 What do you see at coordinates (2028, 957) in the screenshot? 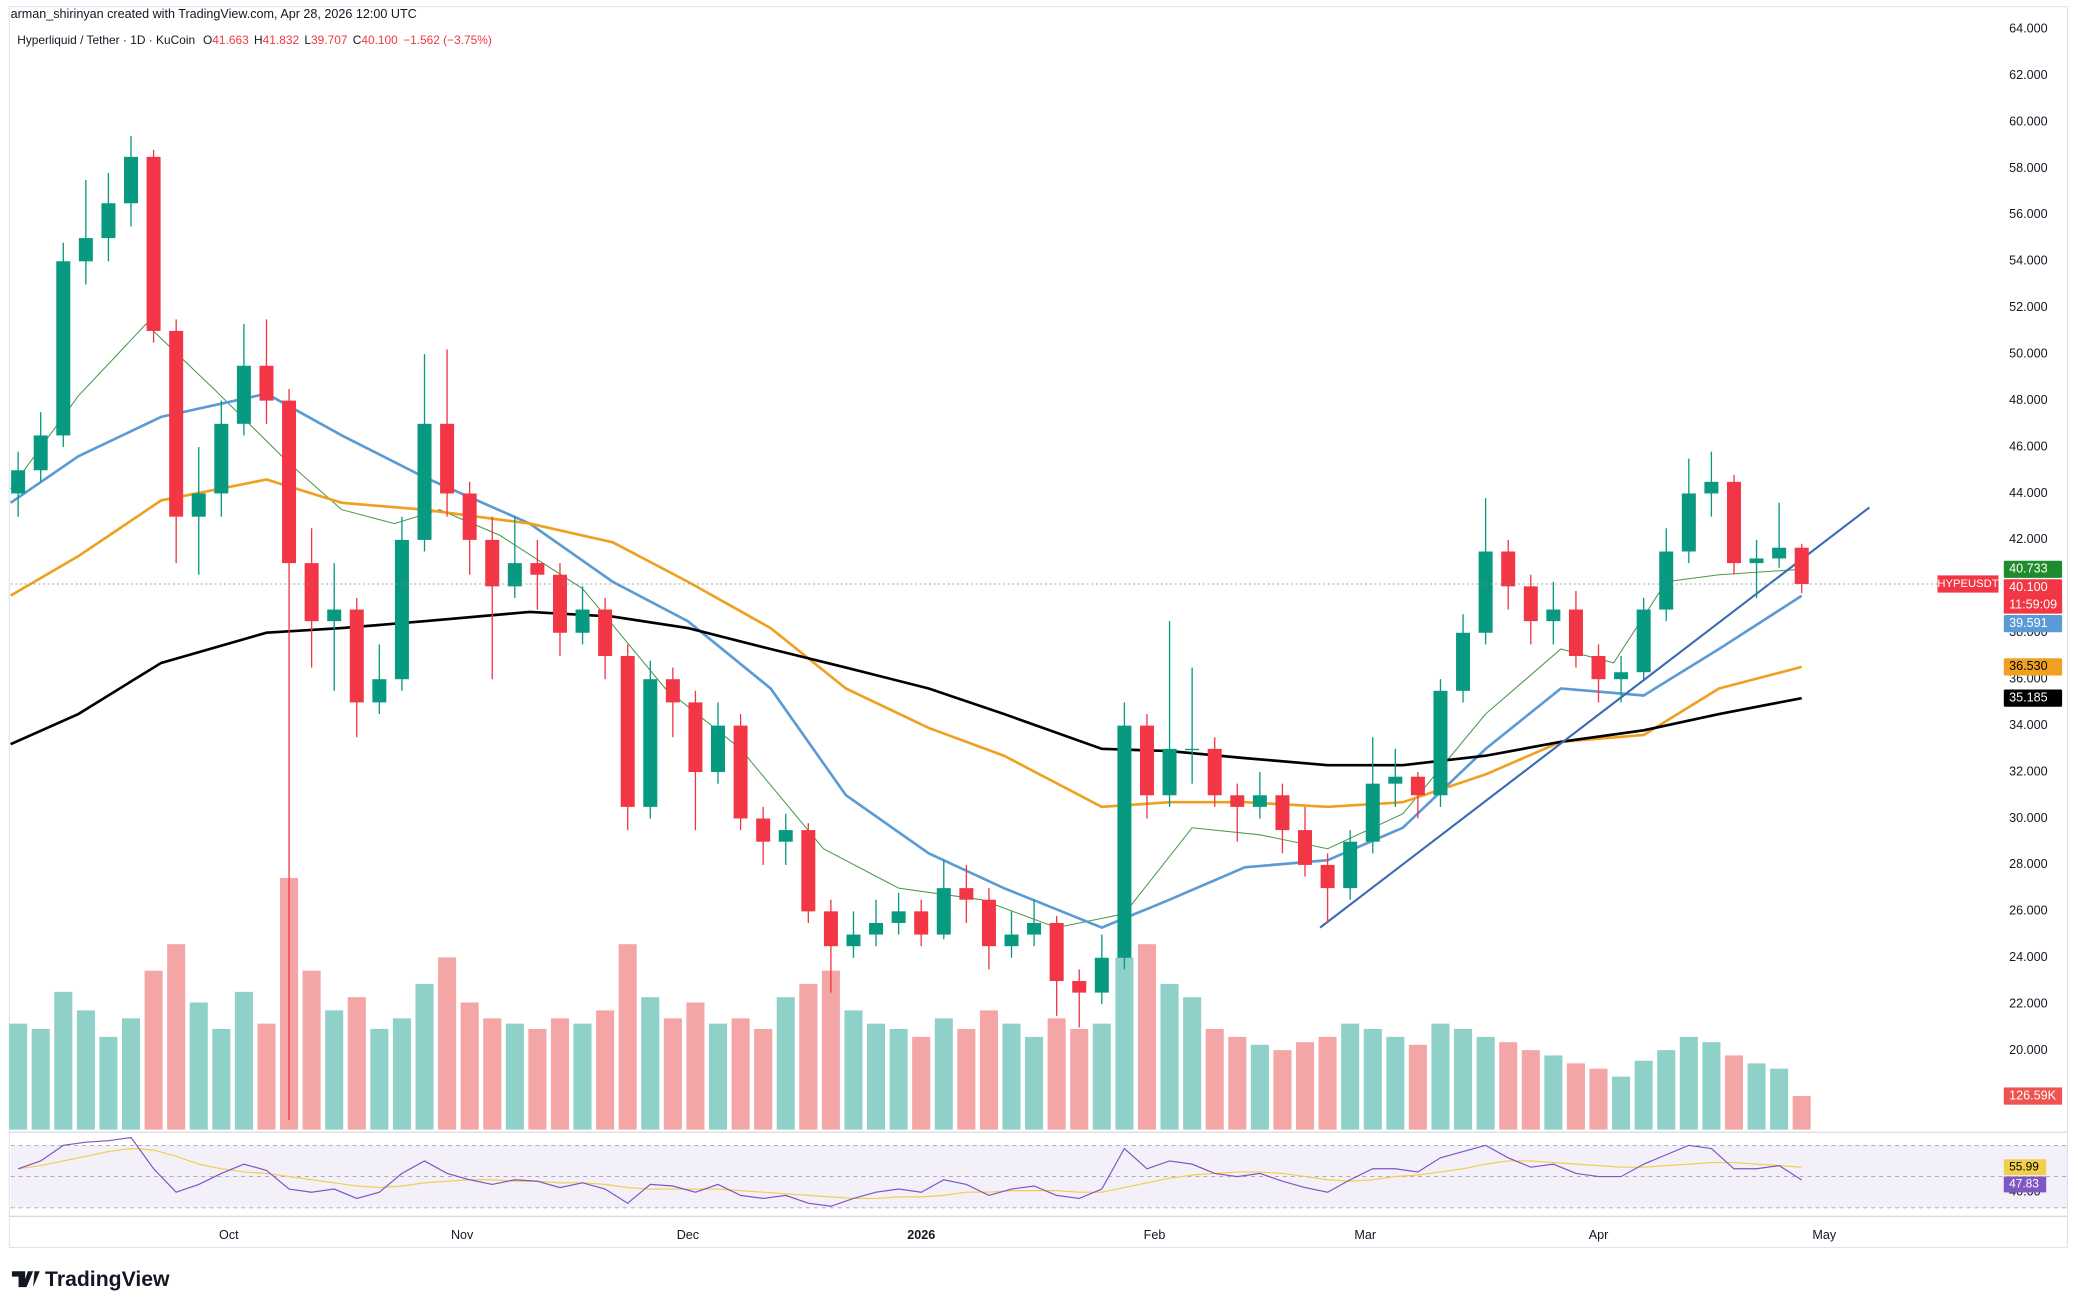
I see `y-tick-label: 24.000` at bounding box center [2028, 957].